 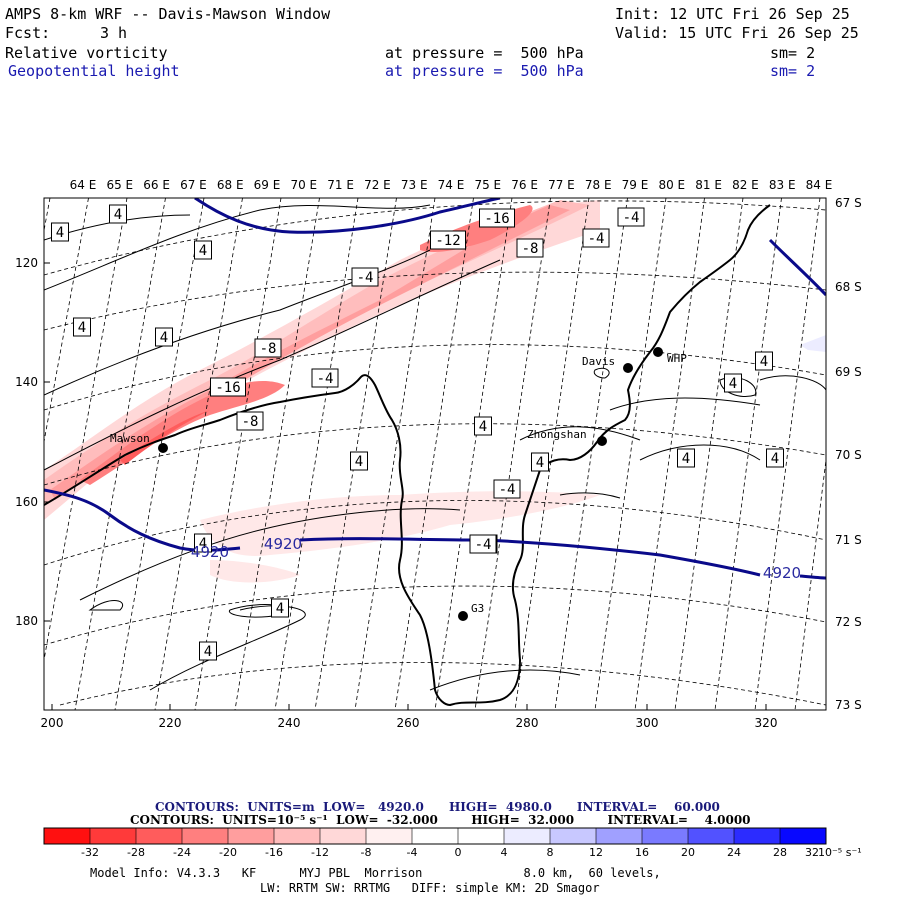 What do you see at coordinates (484, 53) in the screenshot?
I see `field1-level: at pressure = 500 hPa` at bounding box center [484, 53].